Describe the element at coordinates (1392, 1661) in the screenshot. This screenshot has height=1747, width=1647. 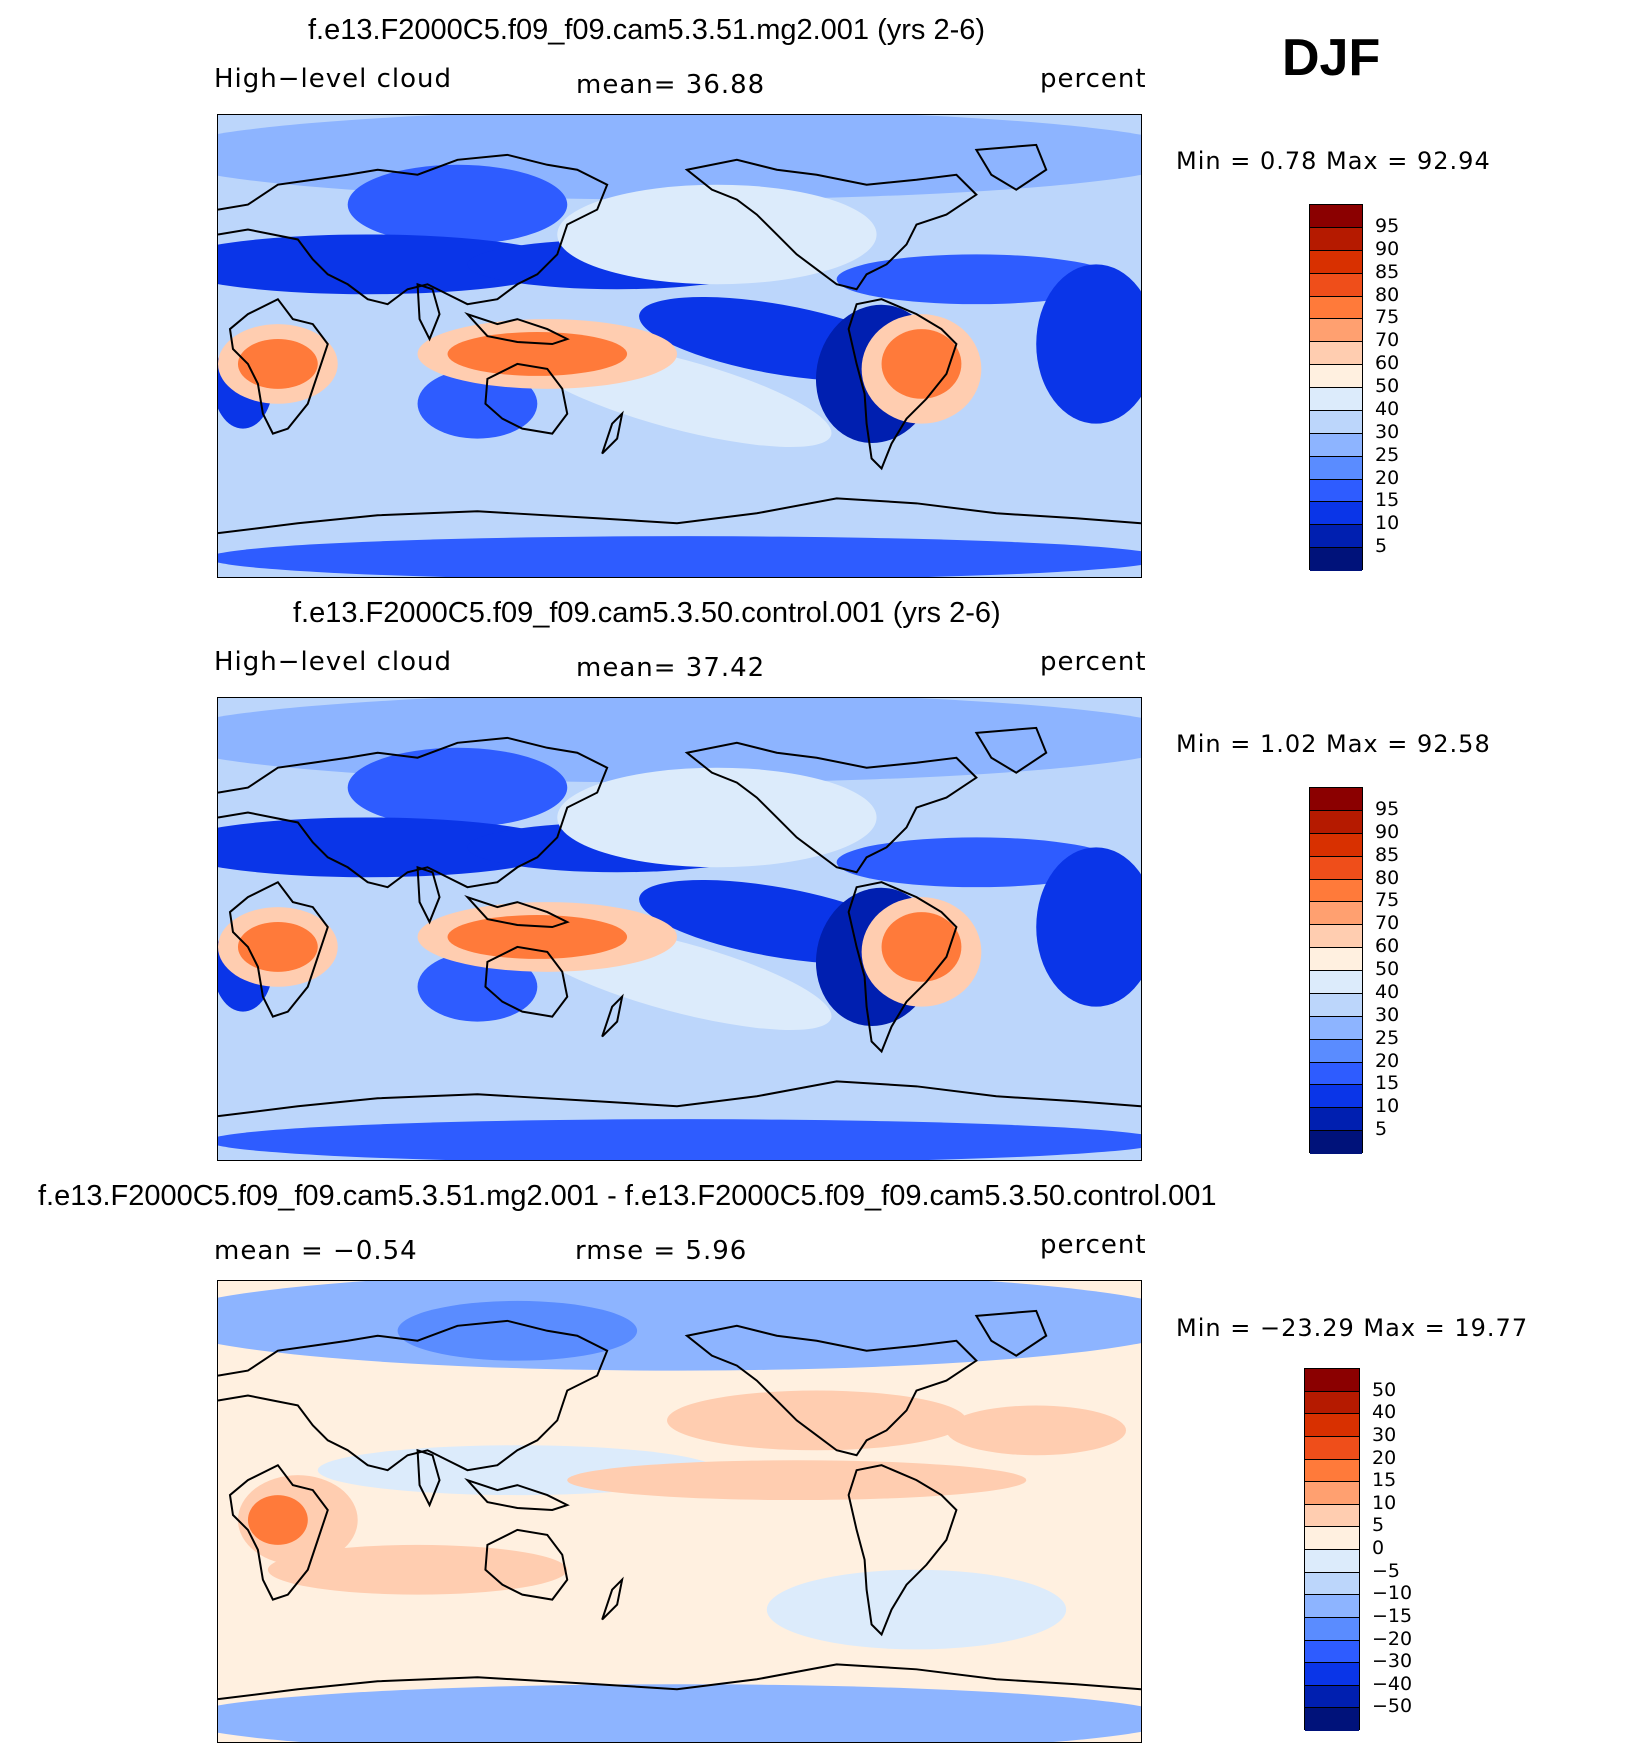
I see `colorbar-tick-label: −30` at that location.